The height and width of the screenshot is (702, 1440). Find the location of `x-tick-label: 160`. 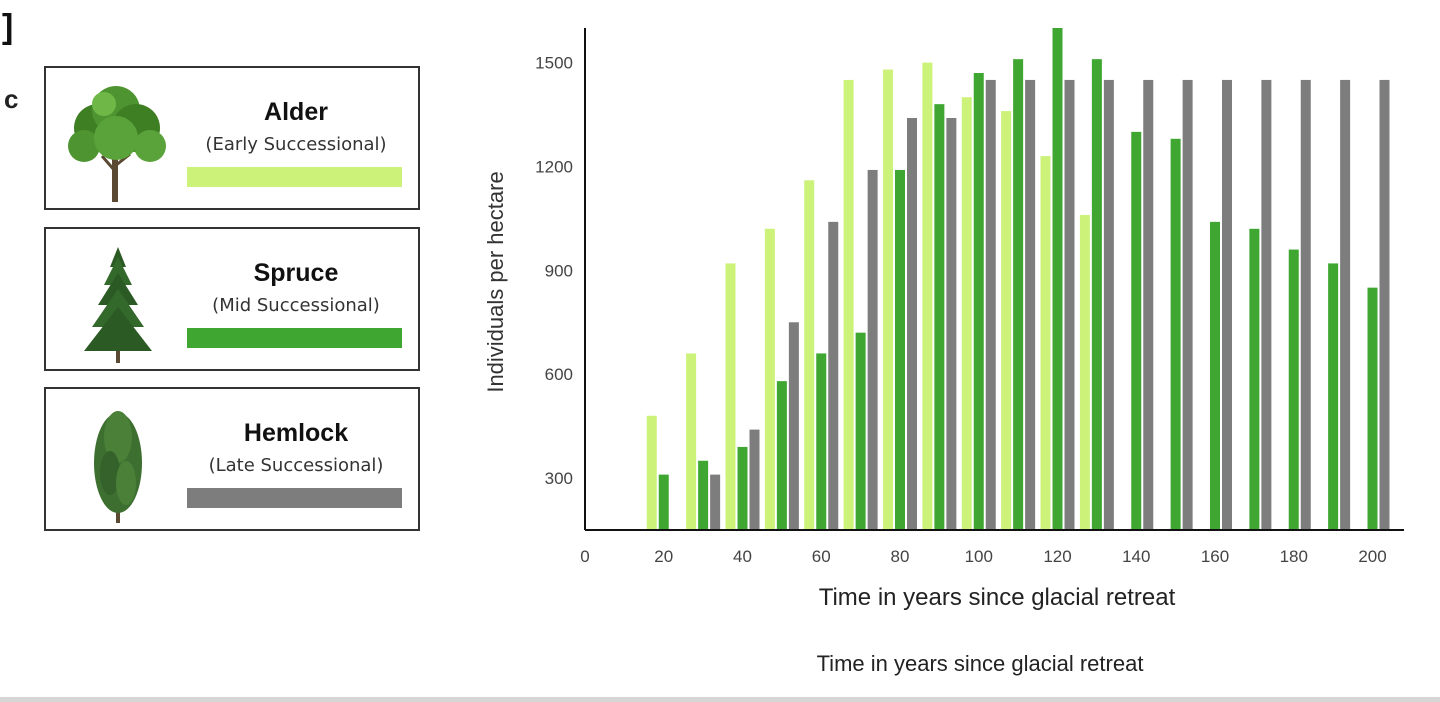

x-tick-label: 160 is located at coordinates (1215, 556).